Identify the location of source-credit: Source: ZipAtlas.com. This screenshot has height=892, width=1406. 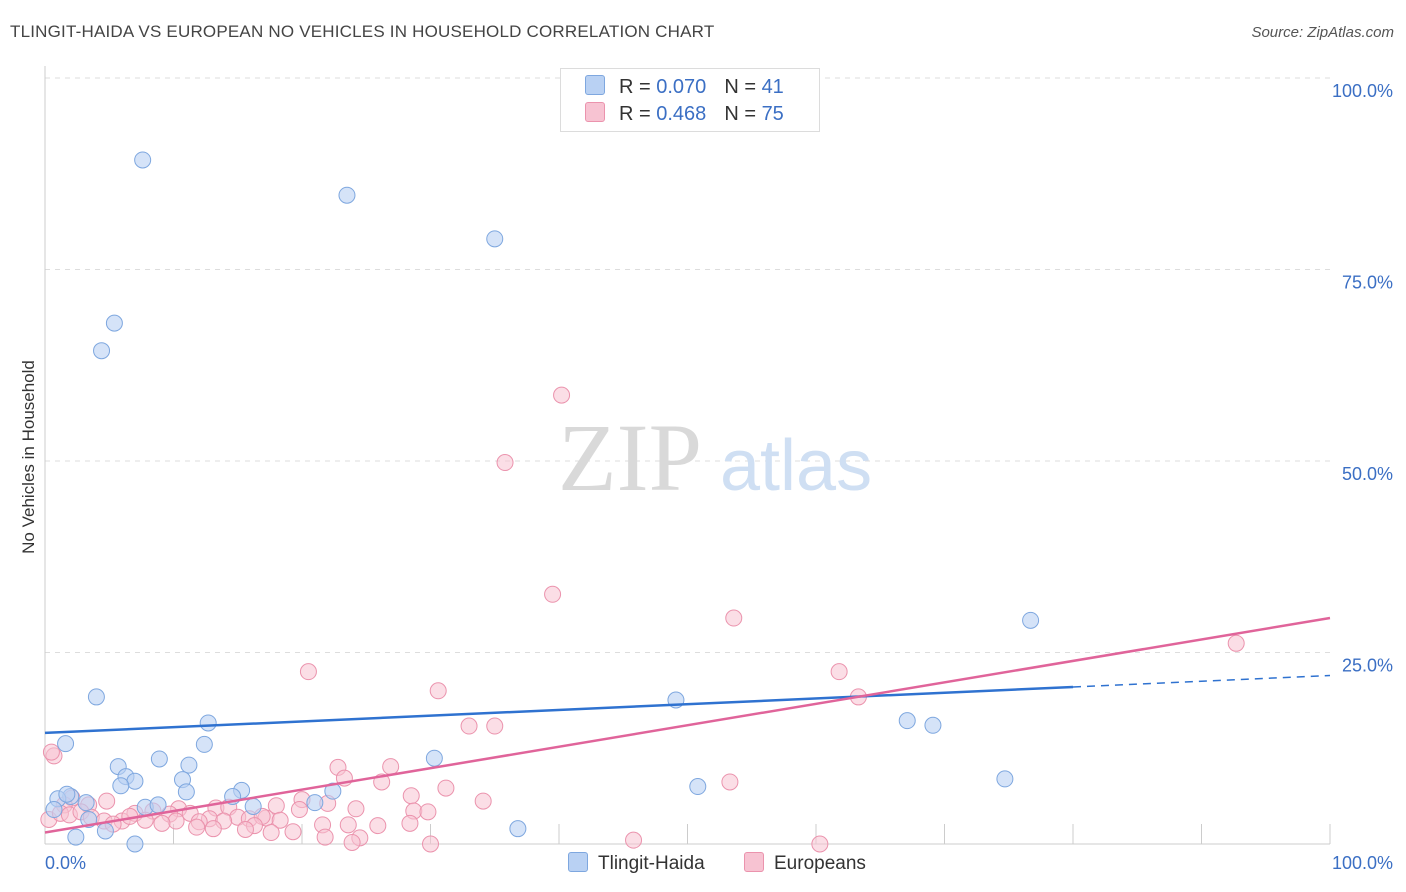
(1322, 32).